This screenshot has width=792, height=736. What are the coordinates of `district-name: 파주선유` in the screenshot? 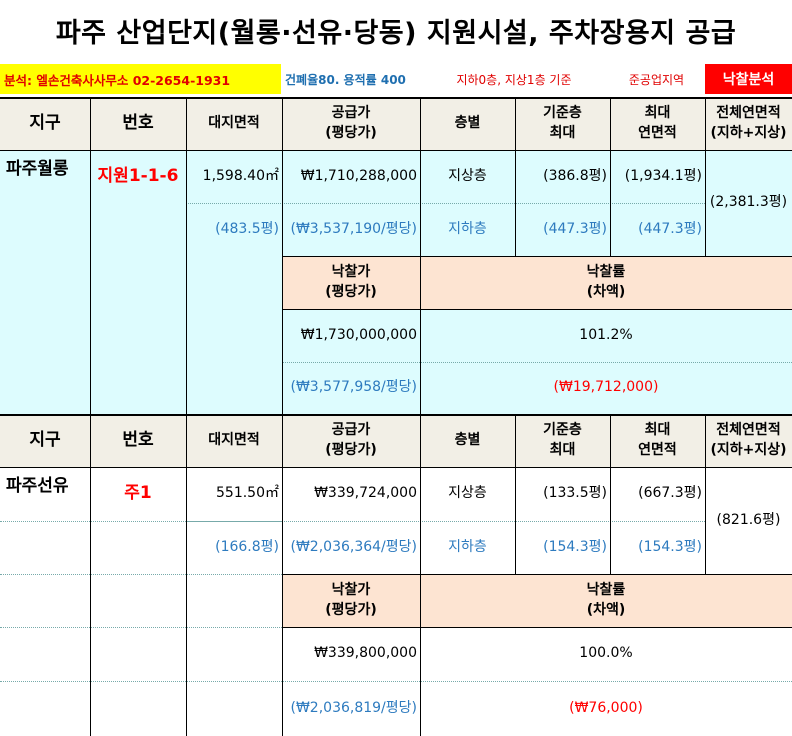 It's located at (37, 486).